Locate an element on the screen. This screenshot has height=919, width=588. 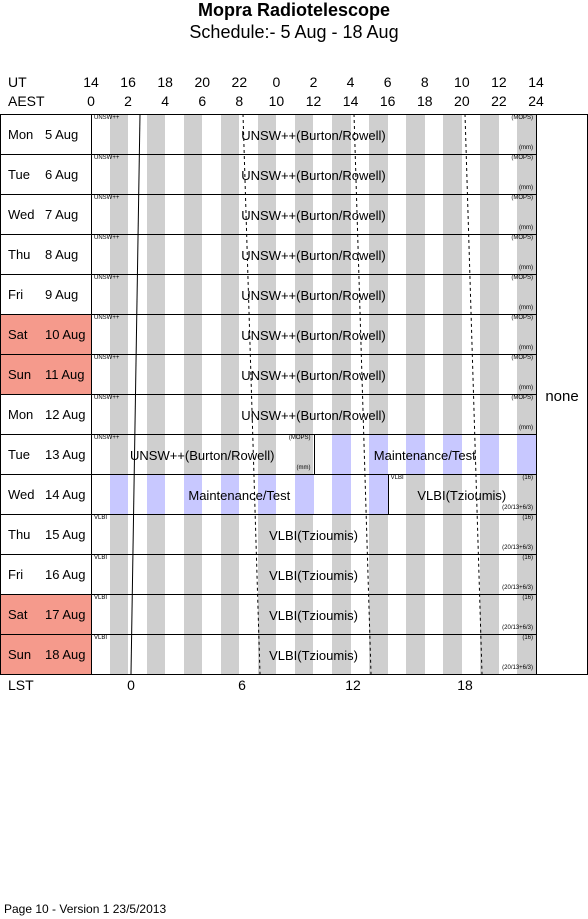
aest-tick: 0 is located at coordinates (91, 101).